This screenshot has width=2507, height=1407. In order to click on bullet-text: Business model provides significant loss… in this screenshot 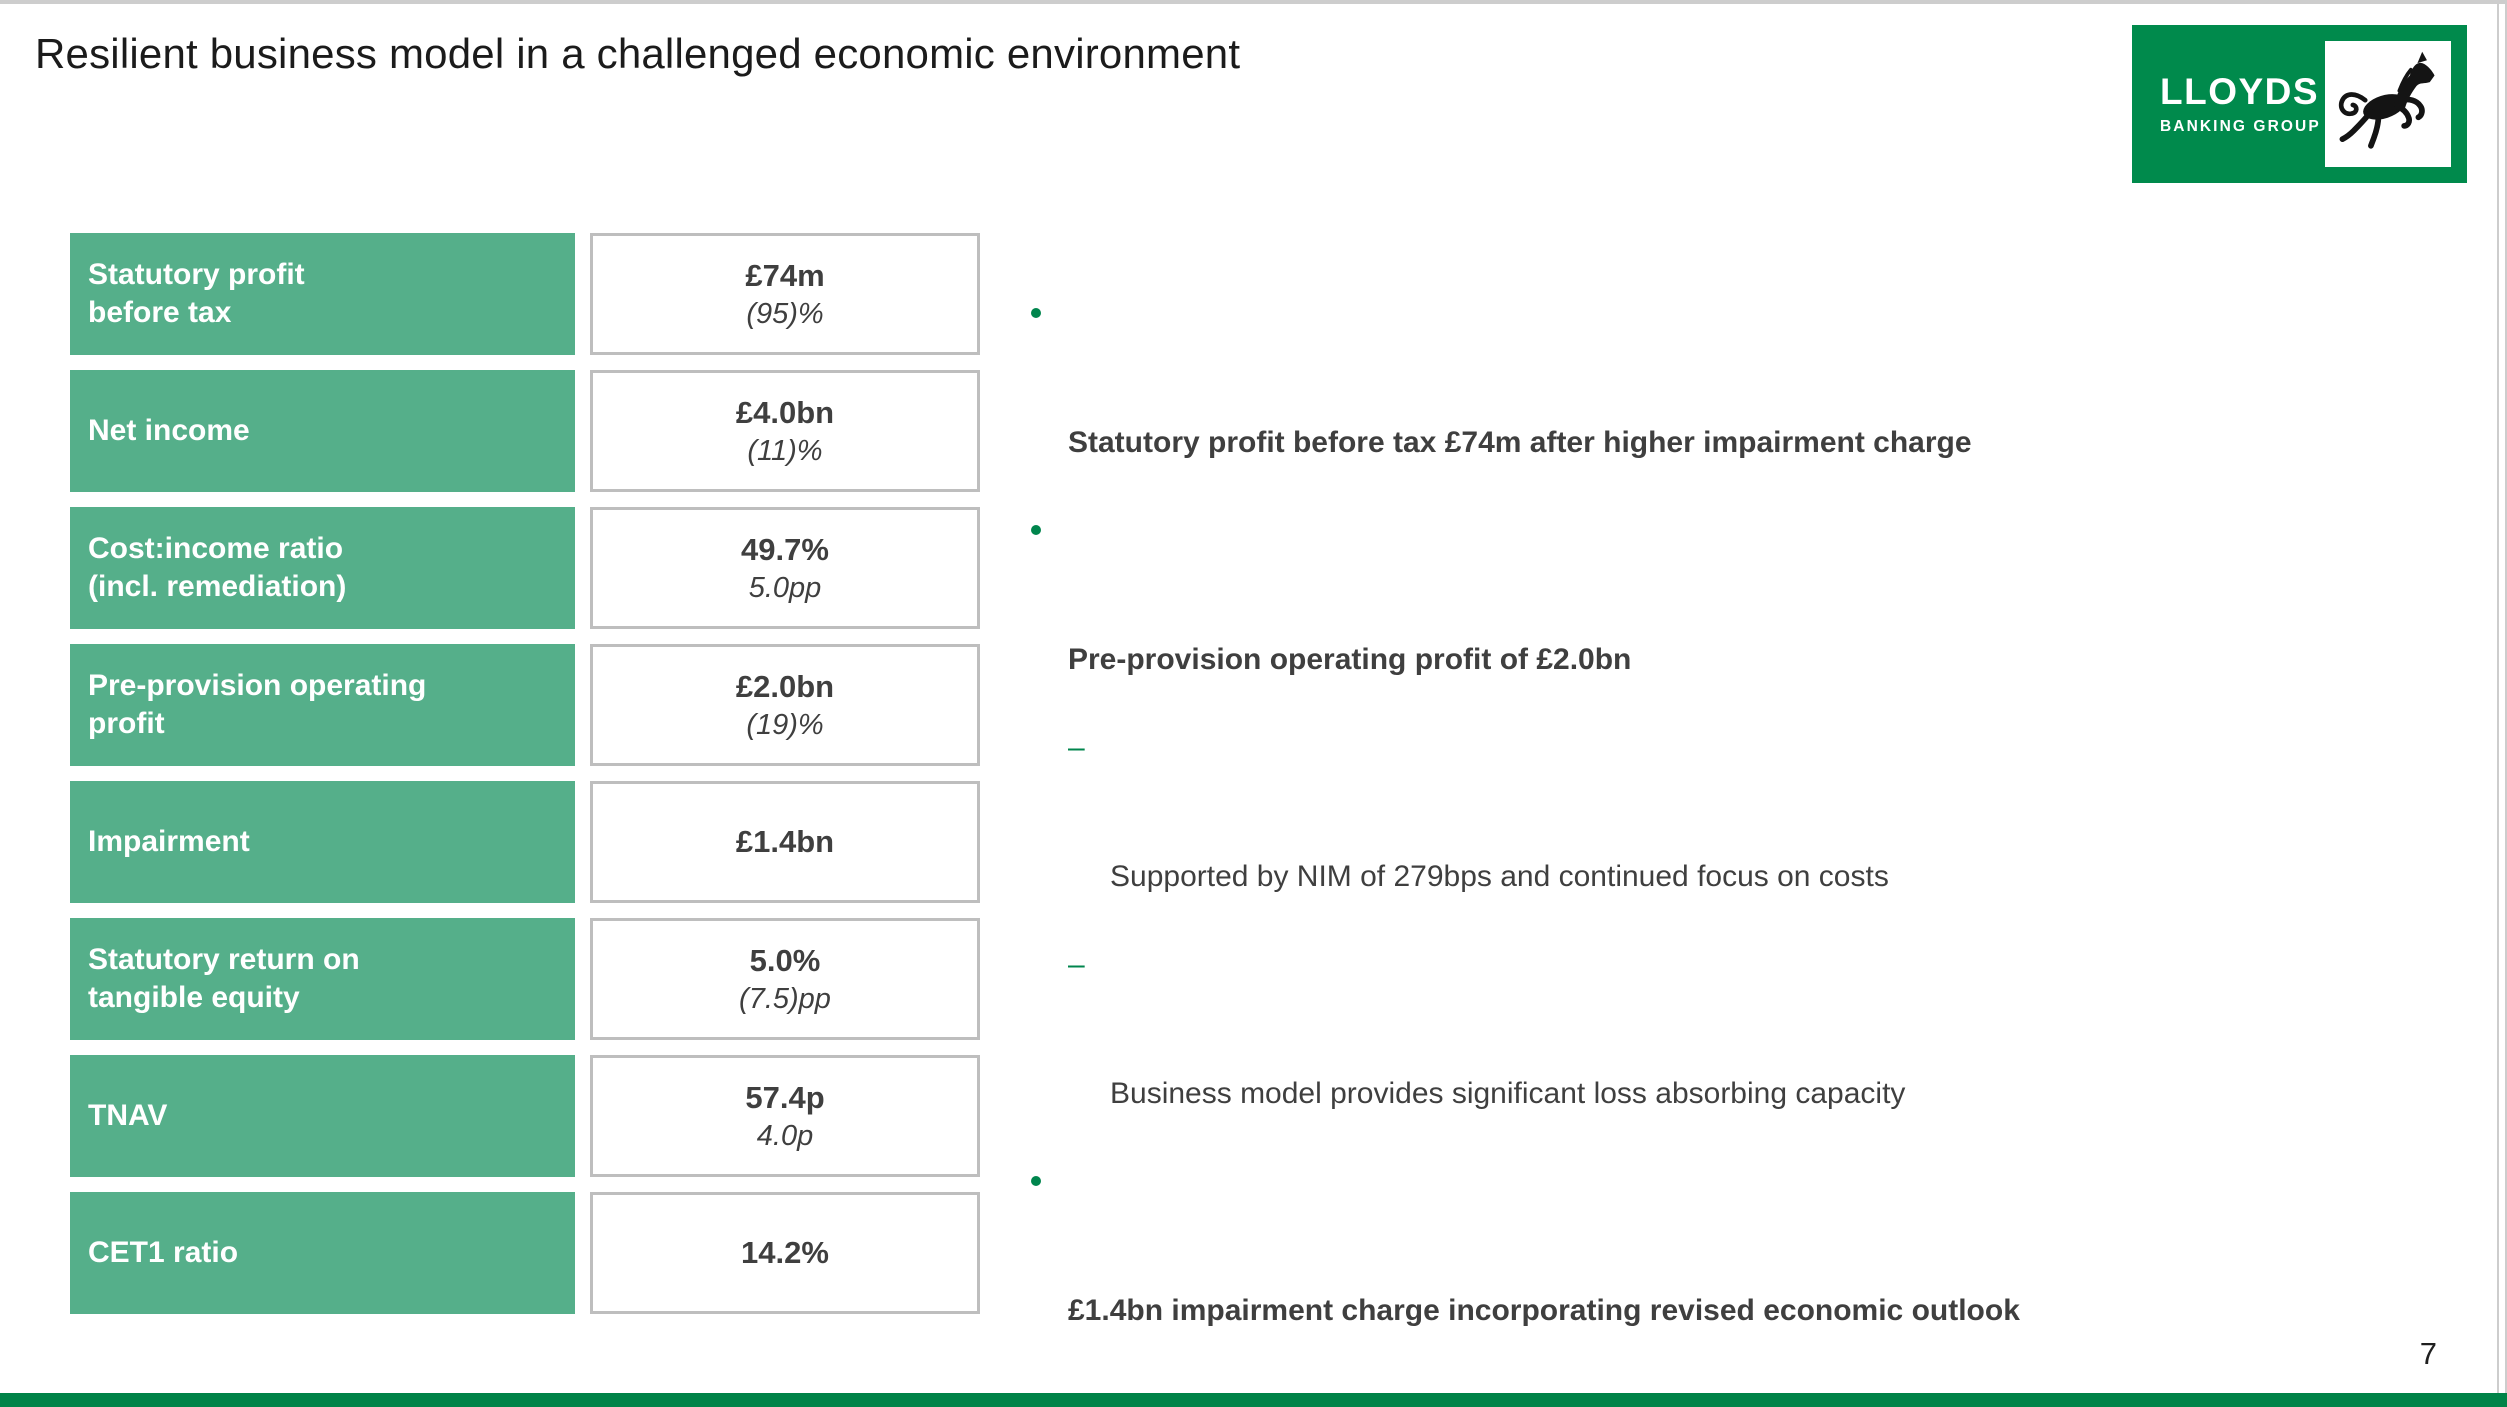, I will do `click(1508, 1093)`.